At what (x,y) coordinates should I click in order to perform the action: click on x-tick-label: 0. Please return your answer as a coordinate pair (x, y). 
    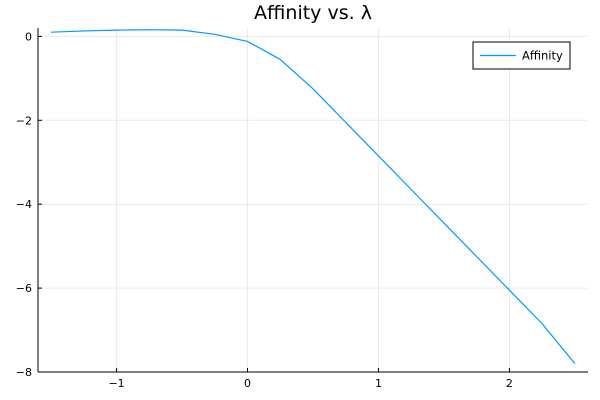
    Looking at the image, I should click on (247, 383).